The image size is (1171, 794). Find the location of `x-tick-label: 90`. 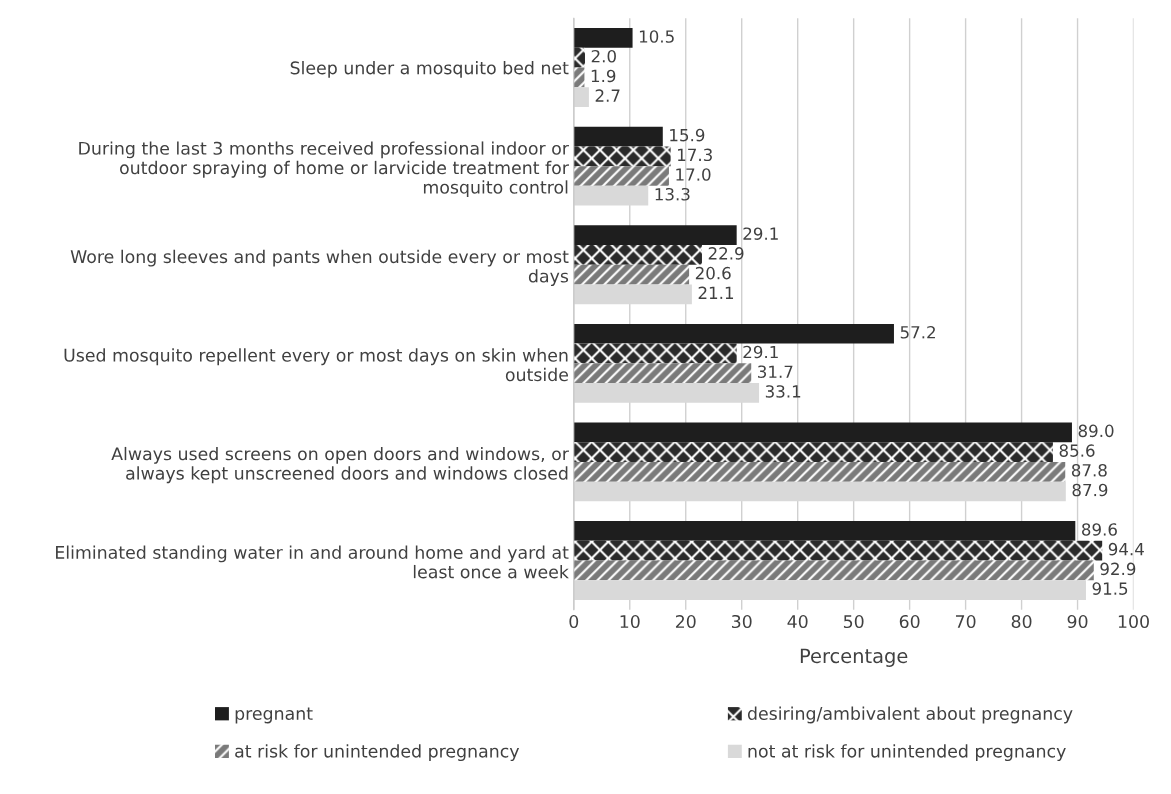

x-tick-label: 90 is located at coordinates (1077, 621).